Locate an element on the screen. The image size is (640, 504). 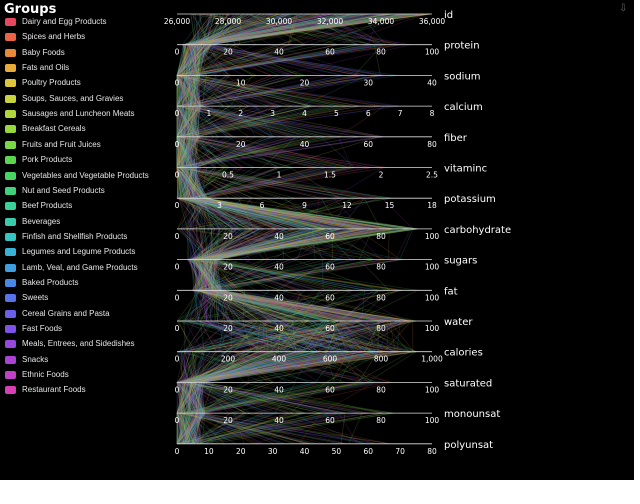
tick-label: 800 is located at coordinates (381, 359).